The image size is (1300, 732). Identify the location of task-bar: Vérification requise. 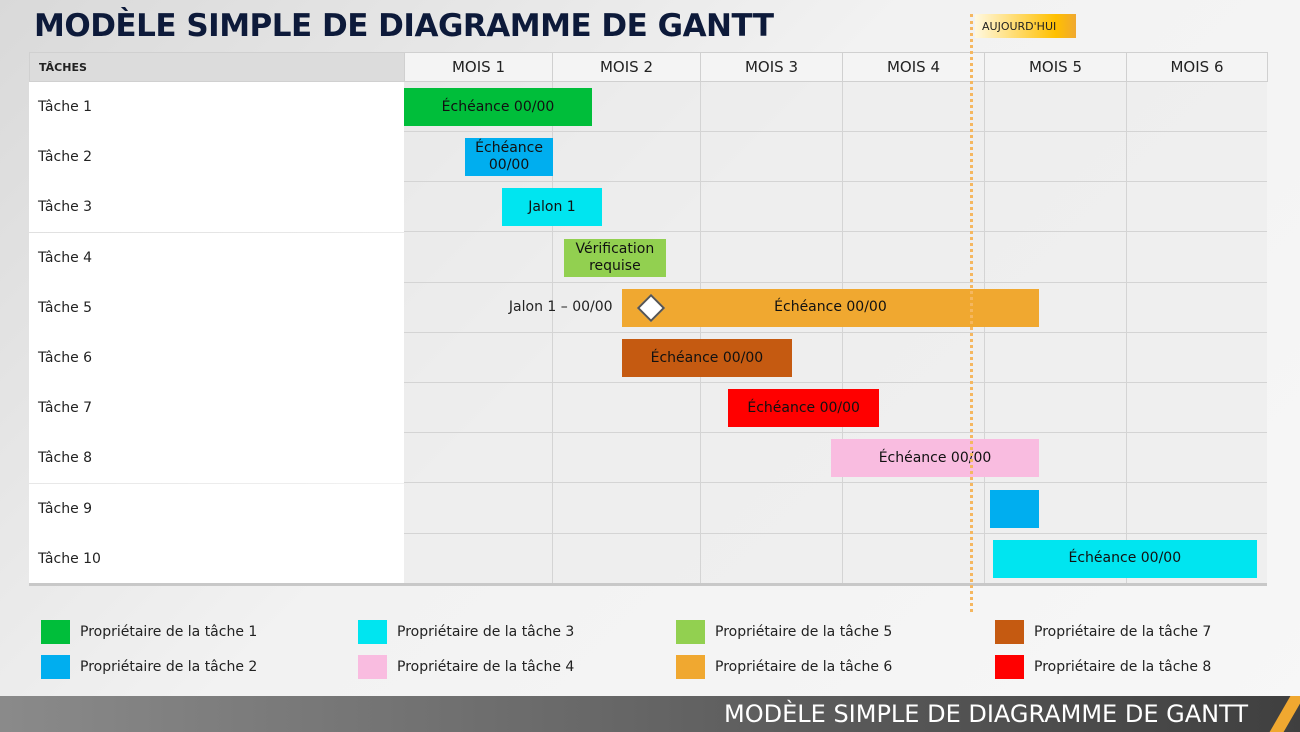
(614, 257).